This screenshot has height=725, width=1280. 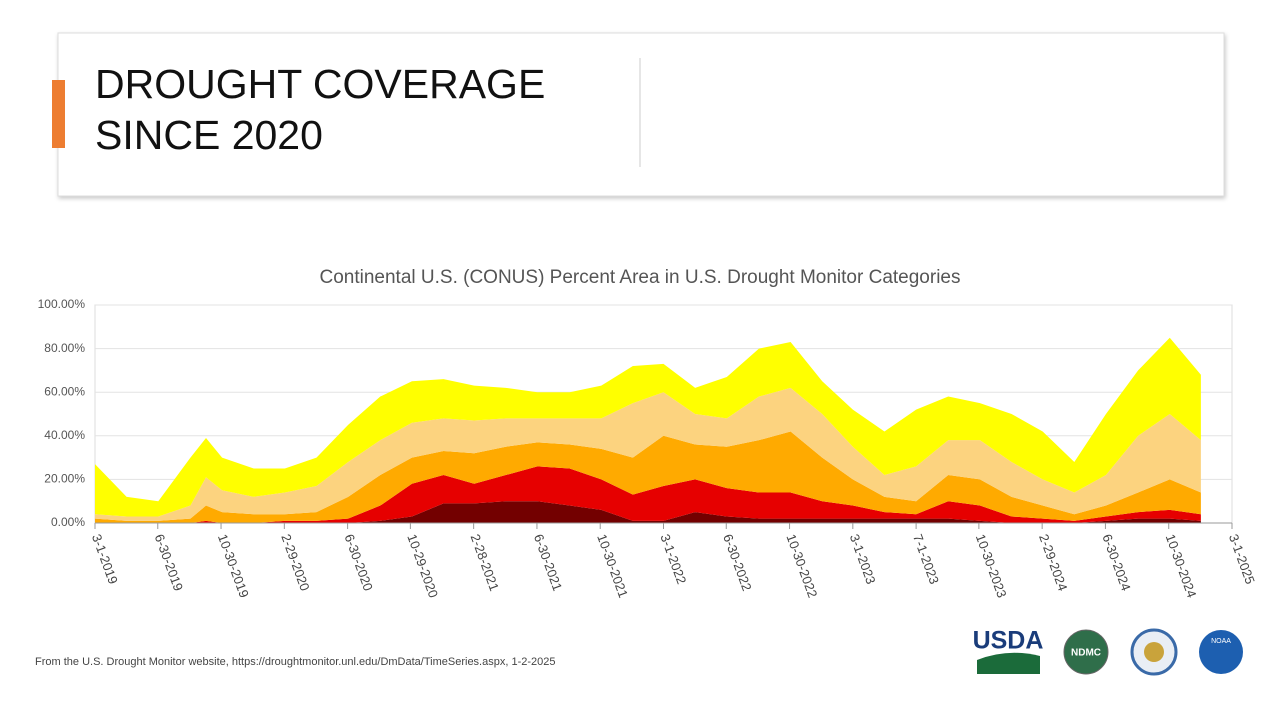 What do you see at coordinates (64, 391) in the screenshot?
I see `y-tick-label: 60.00%` at bounding box center [64, 391].